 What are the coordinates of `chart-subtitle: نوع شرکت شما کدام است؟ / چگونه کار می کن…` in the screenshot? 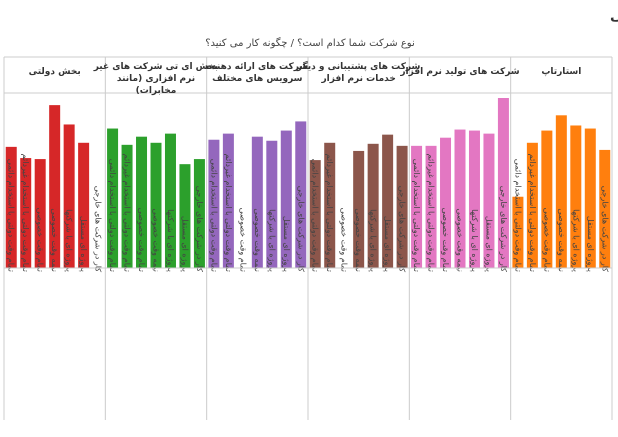 It's located at (310, 43).